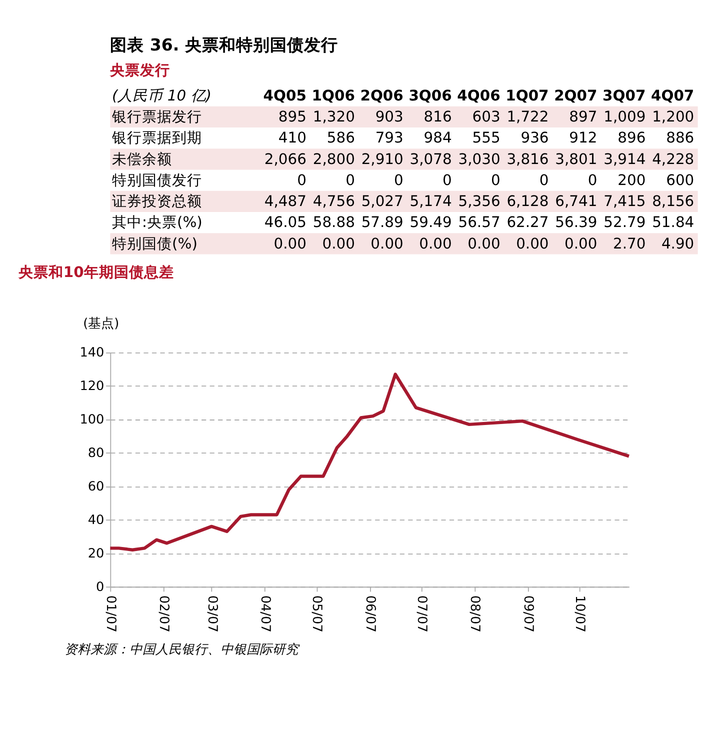 The width and height of the screenshot is (707, 739). Describe the element at coordinates (527, 117) in the screenshot. I see `text: 1,722` at that location.